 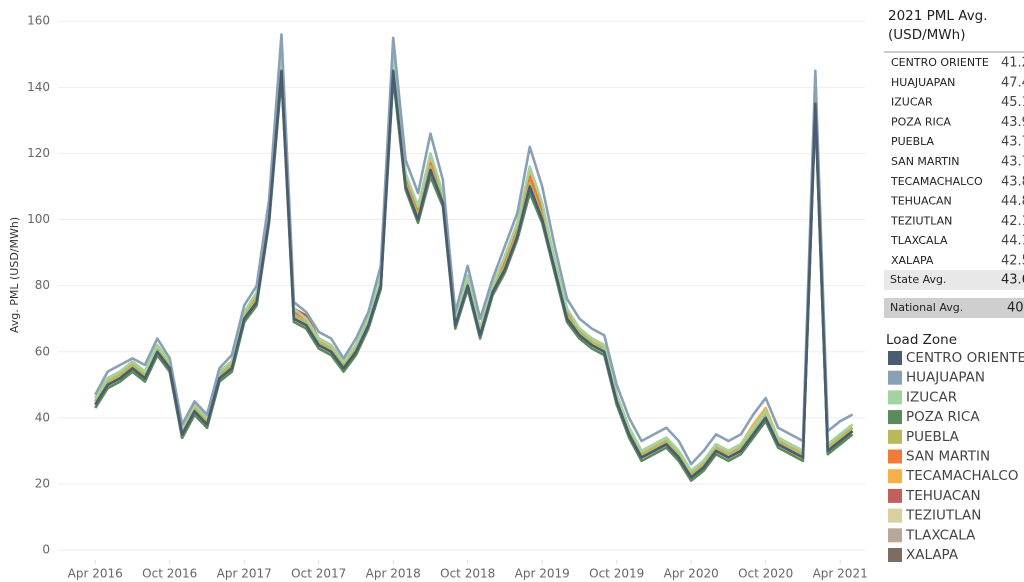 What do you see at coordinates (14, 275) in the screenshot?
I see `y-axis-label: Avg. PML (USD/MWh)` at bounding box center [14, 275].